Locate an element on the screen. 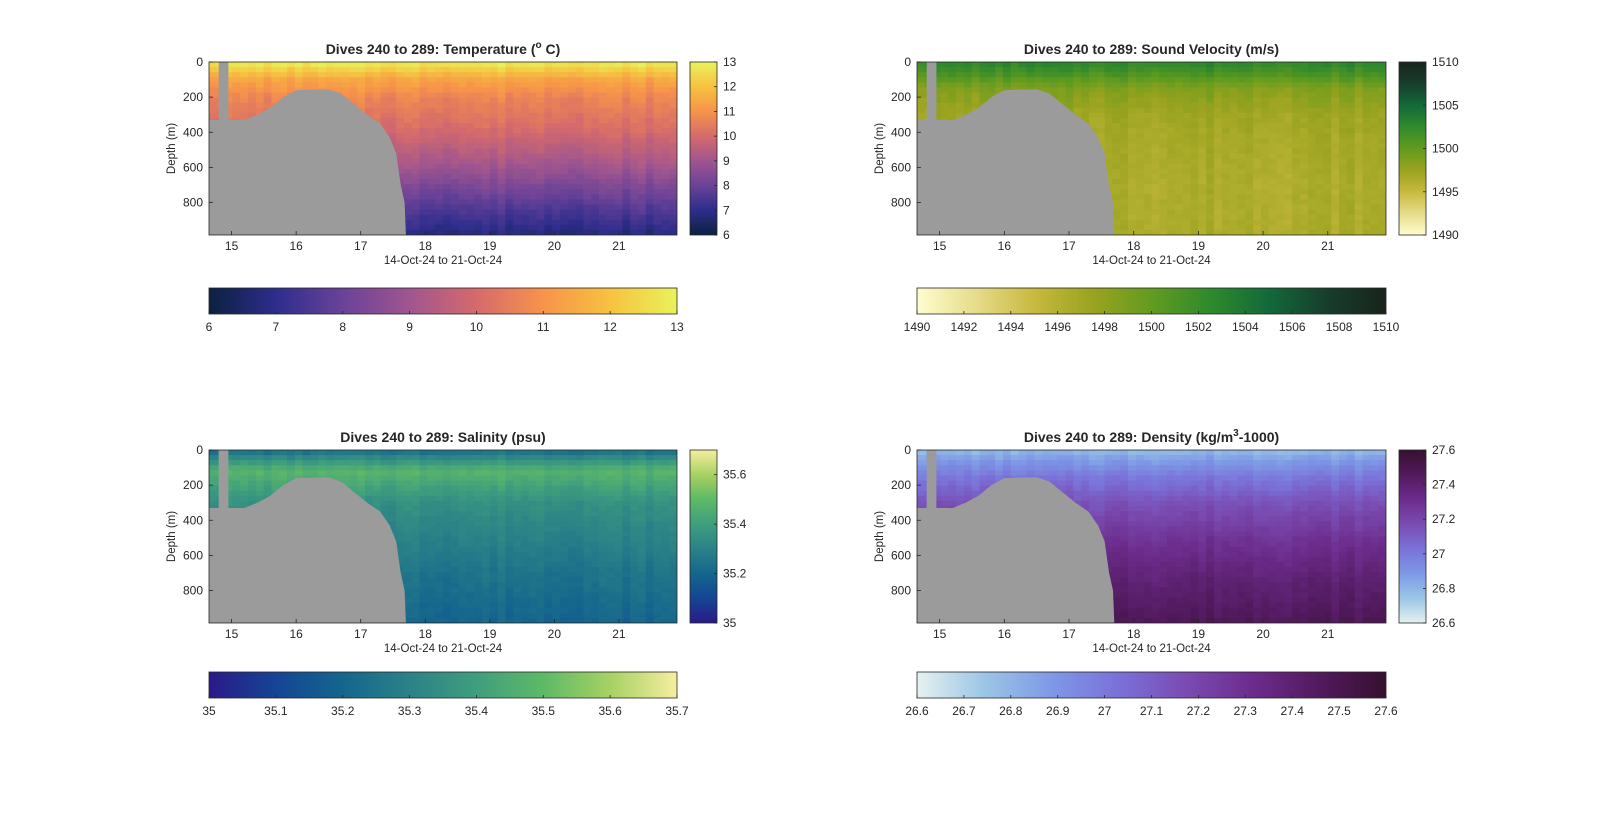 The image size is (1600, 820). right-colorbar-tick-label: 9 is located at coordinates (726, 161).